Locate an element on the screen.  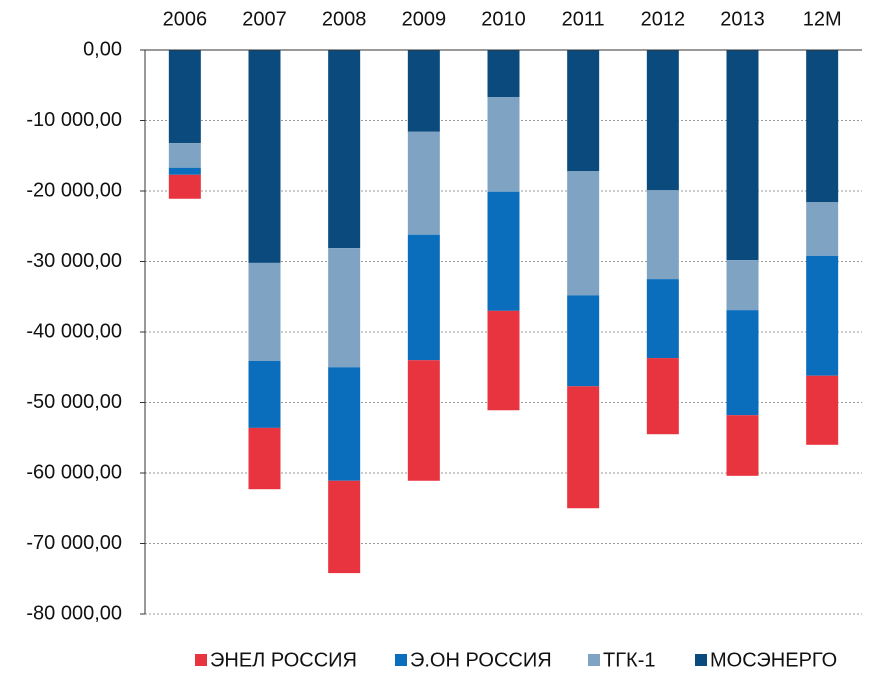
legend-label: МОСЭНЕРГО is located at coordinates (773, 660).